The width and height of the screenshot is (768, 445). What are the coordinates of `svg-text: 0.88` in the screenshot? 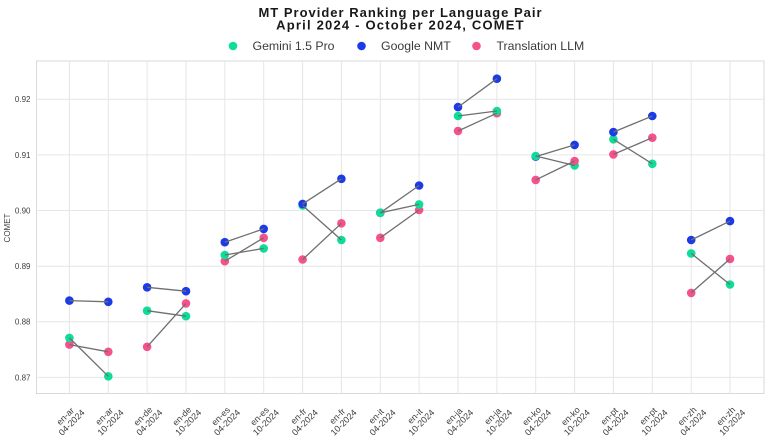 It's located at (23, 322).